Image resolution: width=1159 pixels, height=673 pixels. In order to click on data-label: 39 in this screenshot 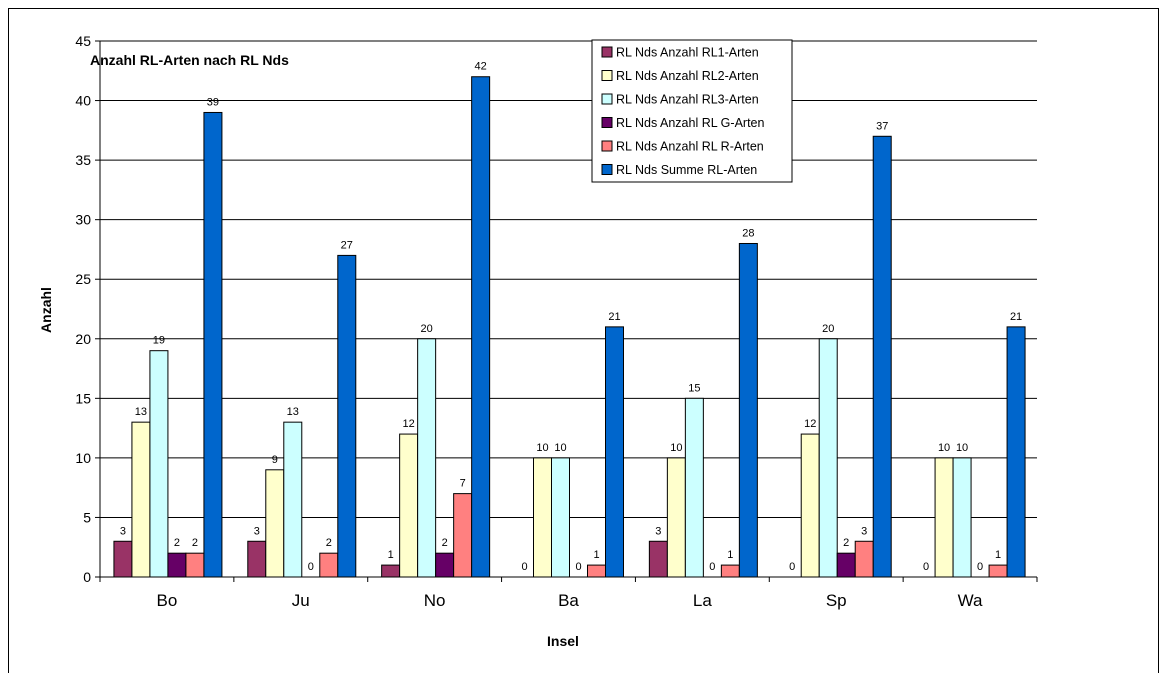, I will do `click(213, 102)`.